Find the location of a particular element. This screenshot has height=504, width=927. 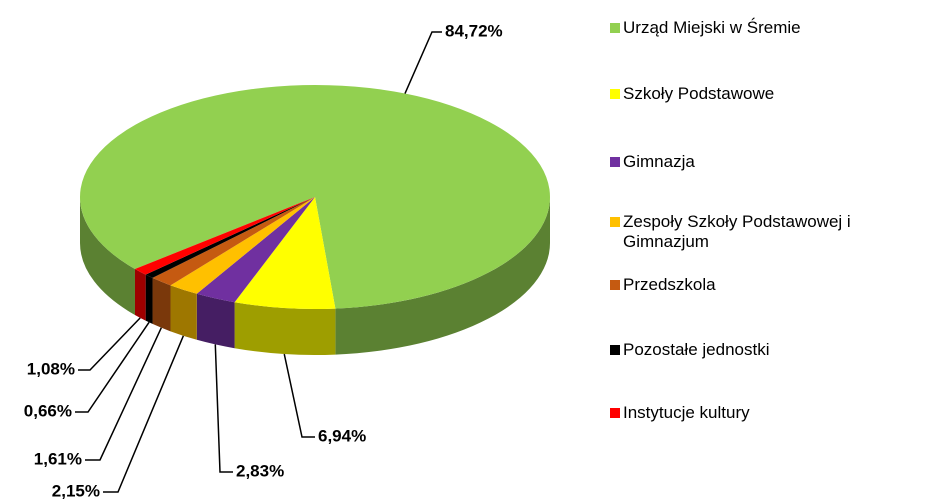

legend-label: Zespoły Szkoły Podstawowej i Gimnazjum is located at coordinates (737, 231).